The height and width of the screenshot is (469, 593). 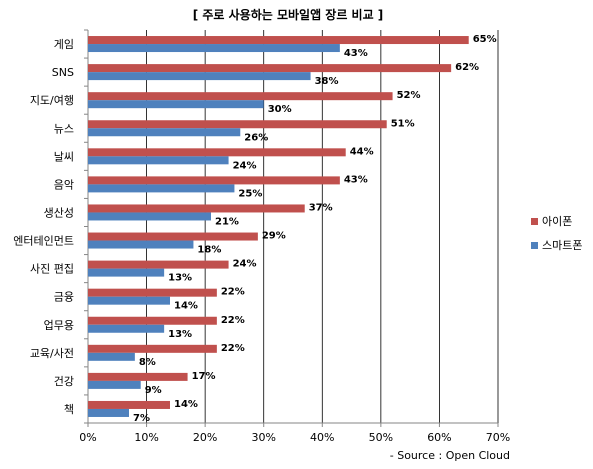 I want to click on chart-title: [ 주로 사용하는 모바일앱 장르 비교 ], so click(x=288, y=14).